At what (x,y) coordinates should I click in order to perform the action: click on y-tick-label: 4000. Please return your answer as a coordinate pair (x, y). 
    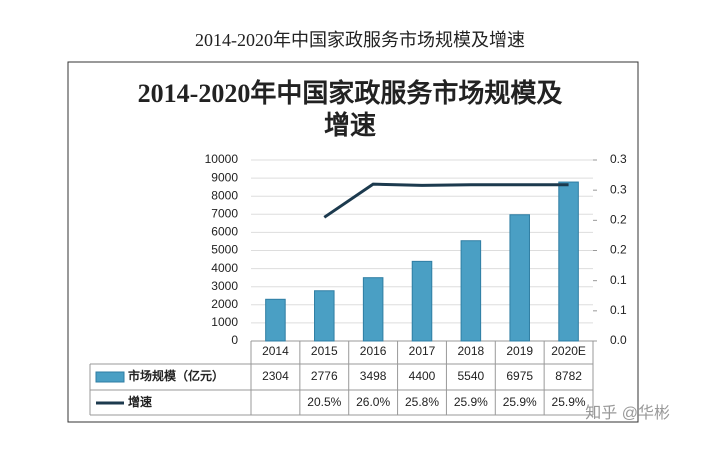
    Looking at the image, I should click on (224, 268).